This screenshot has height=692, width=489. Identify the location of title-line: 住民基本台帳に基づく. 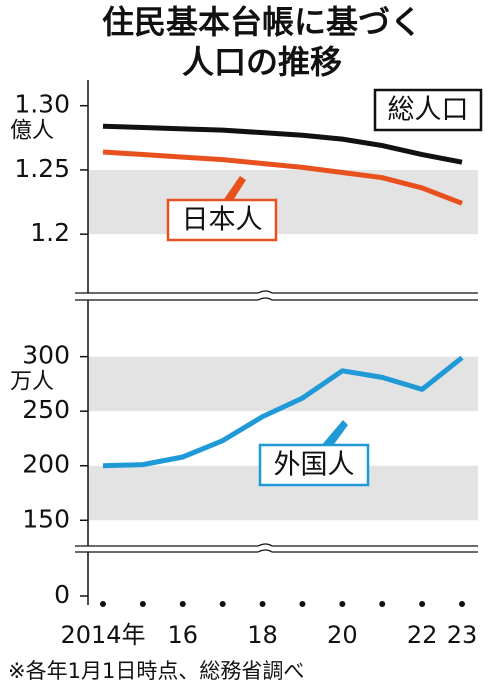
(262, 22).